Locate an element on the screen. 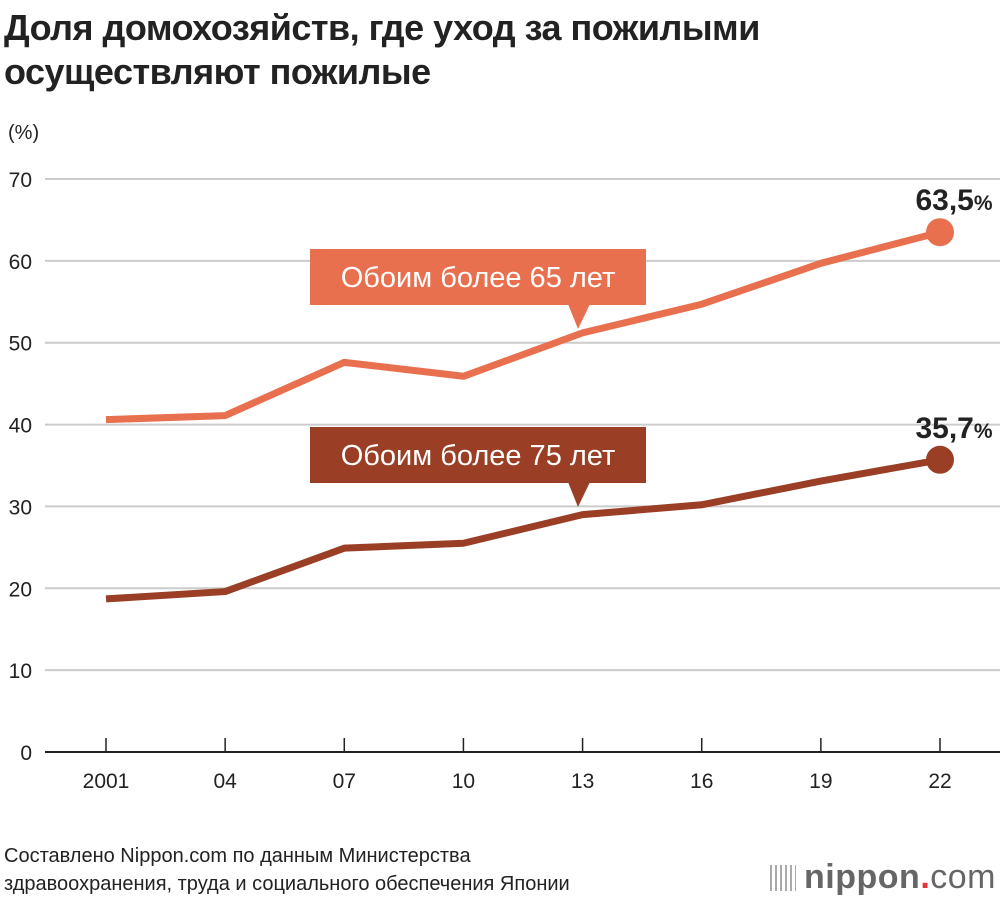  x-tick-label: 13 is located at coordinates (582, 781).